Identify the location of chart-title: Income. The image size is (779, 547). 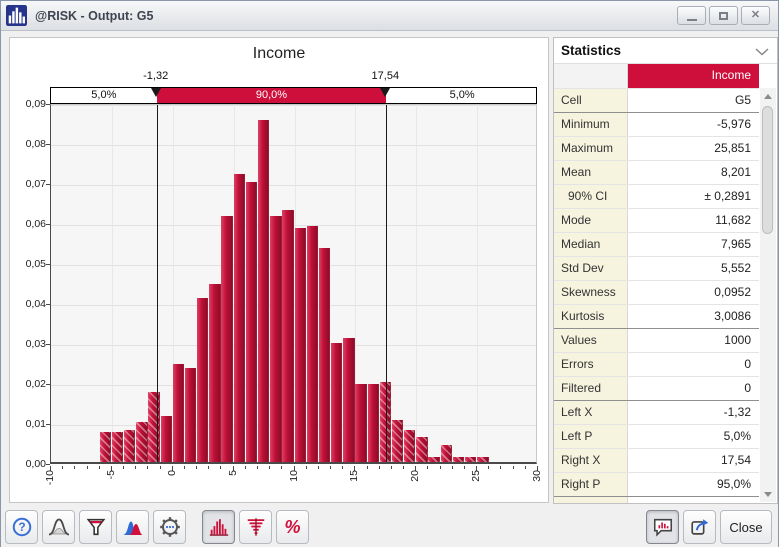
(279, 53).